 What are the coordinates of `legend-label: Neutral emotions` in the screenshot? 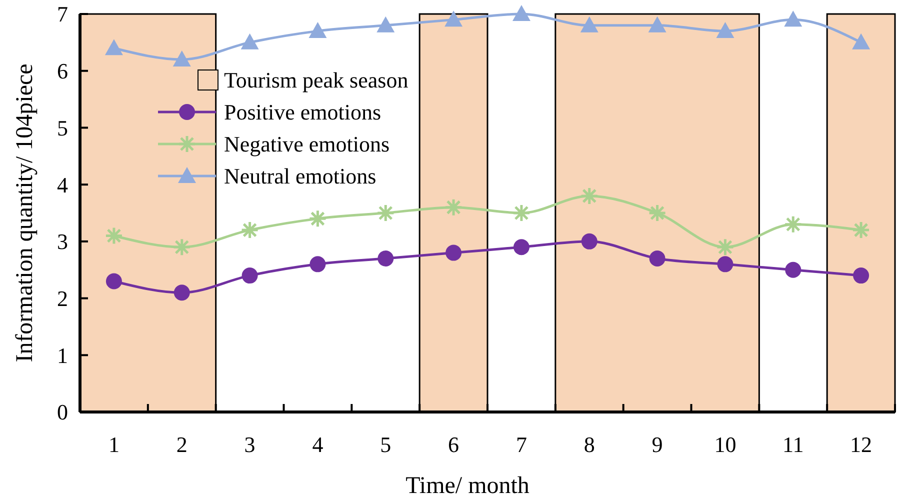 It's located at (300, 176).